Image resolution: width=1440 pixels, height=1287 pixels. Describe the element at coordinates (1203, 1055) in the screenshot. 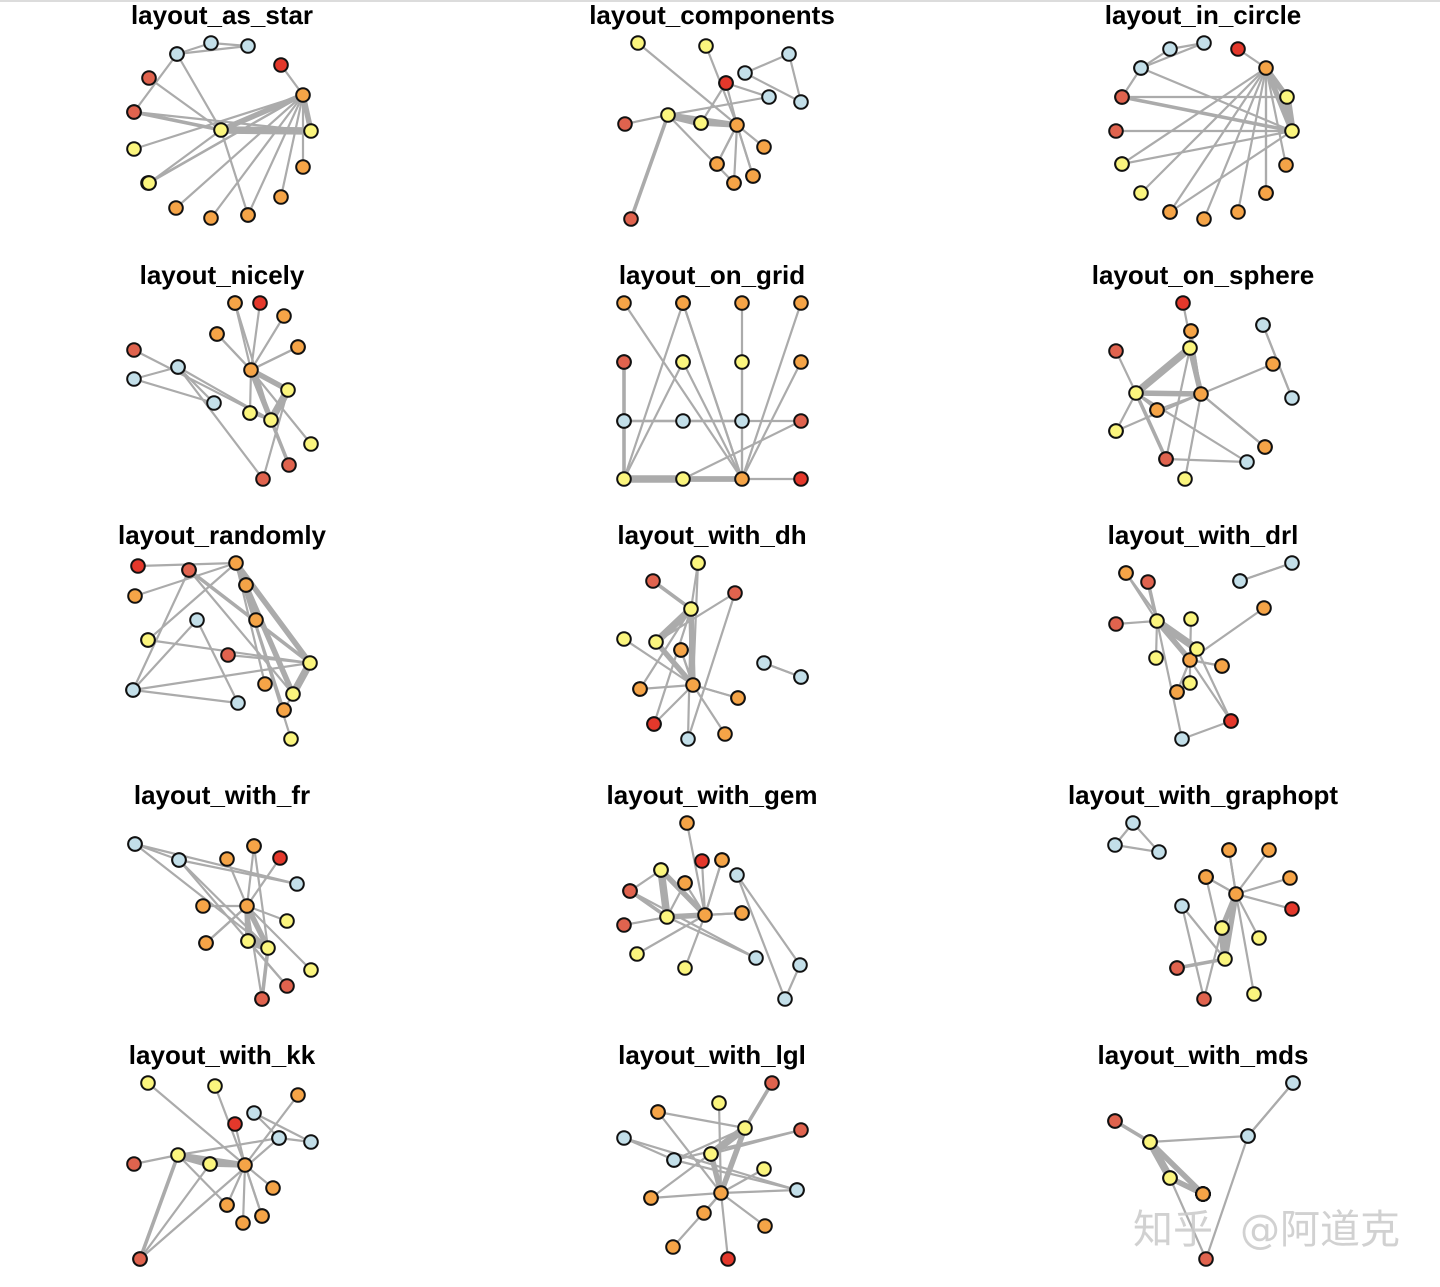

I see `panel-title-with-mds: layout_with_mds` at that location.